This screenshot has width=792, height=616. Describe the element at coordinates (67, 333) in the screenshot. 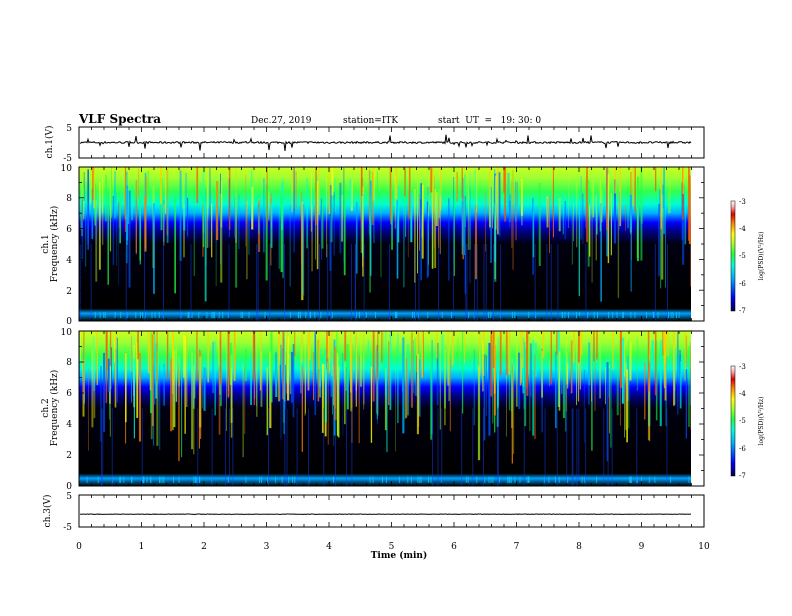

I see `ch2-freq-tick-10: 10` at that location.